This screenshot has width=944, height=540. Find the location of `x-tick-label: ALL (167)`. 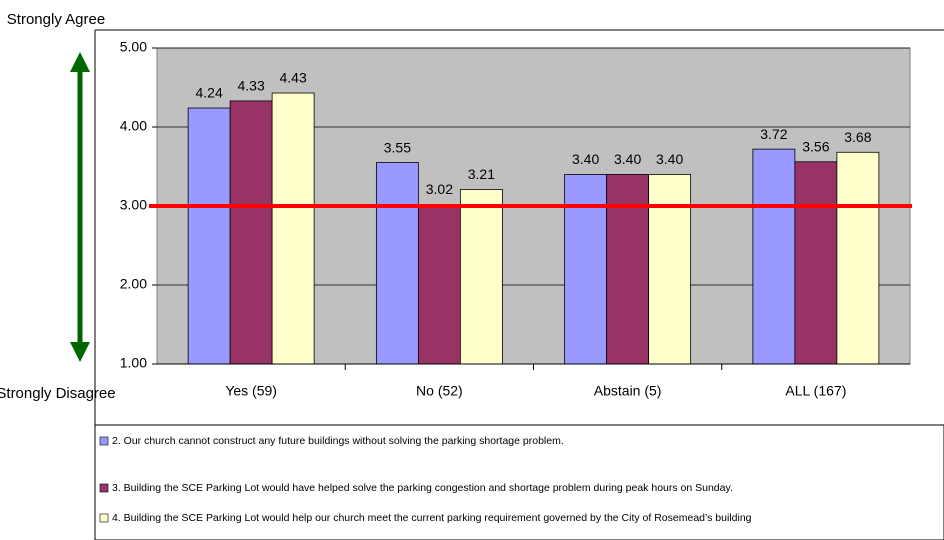

x-tick-label: ALL (167) is located at coordinates (815, 391).